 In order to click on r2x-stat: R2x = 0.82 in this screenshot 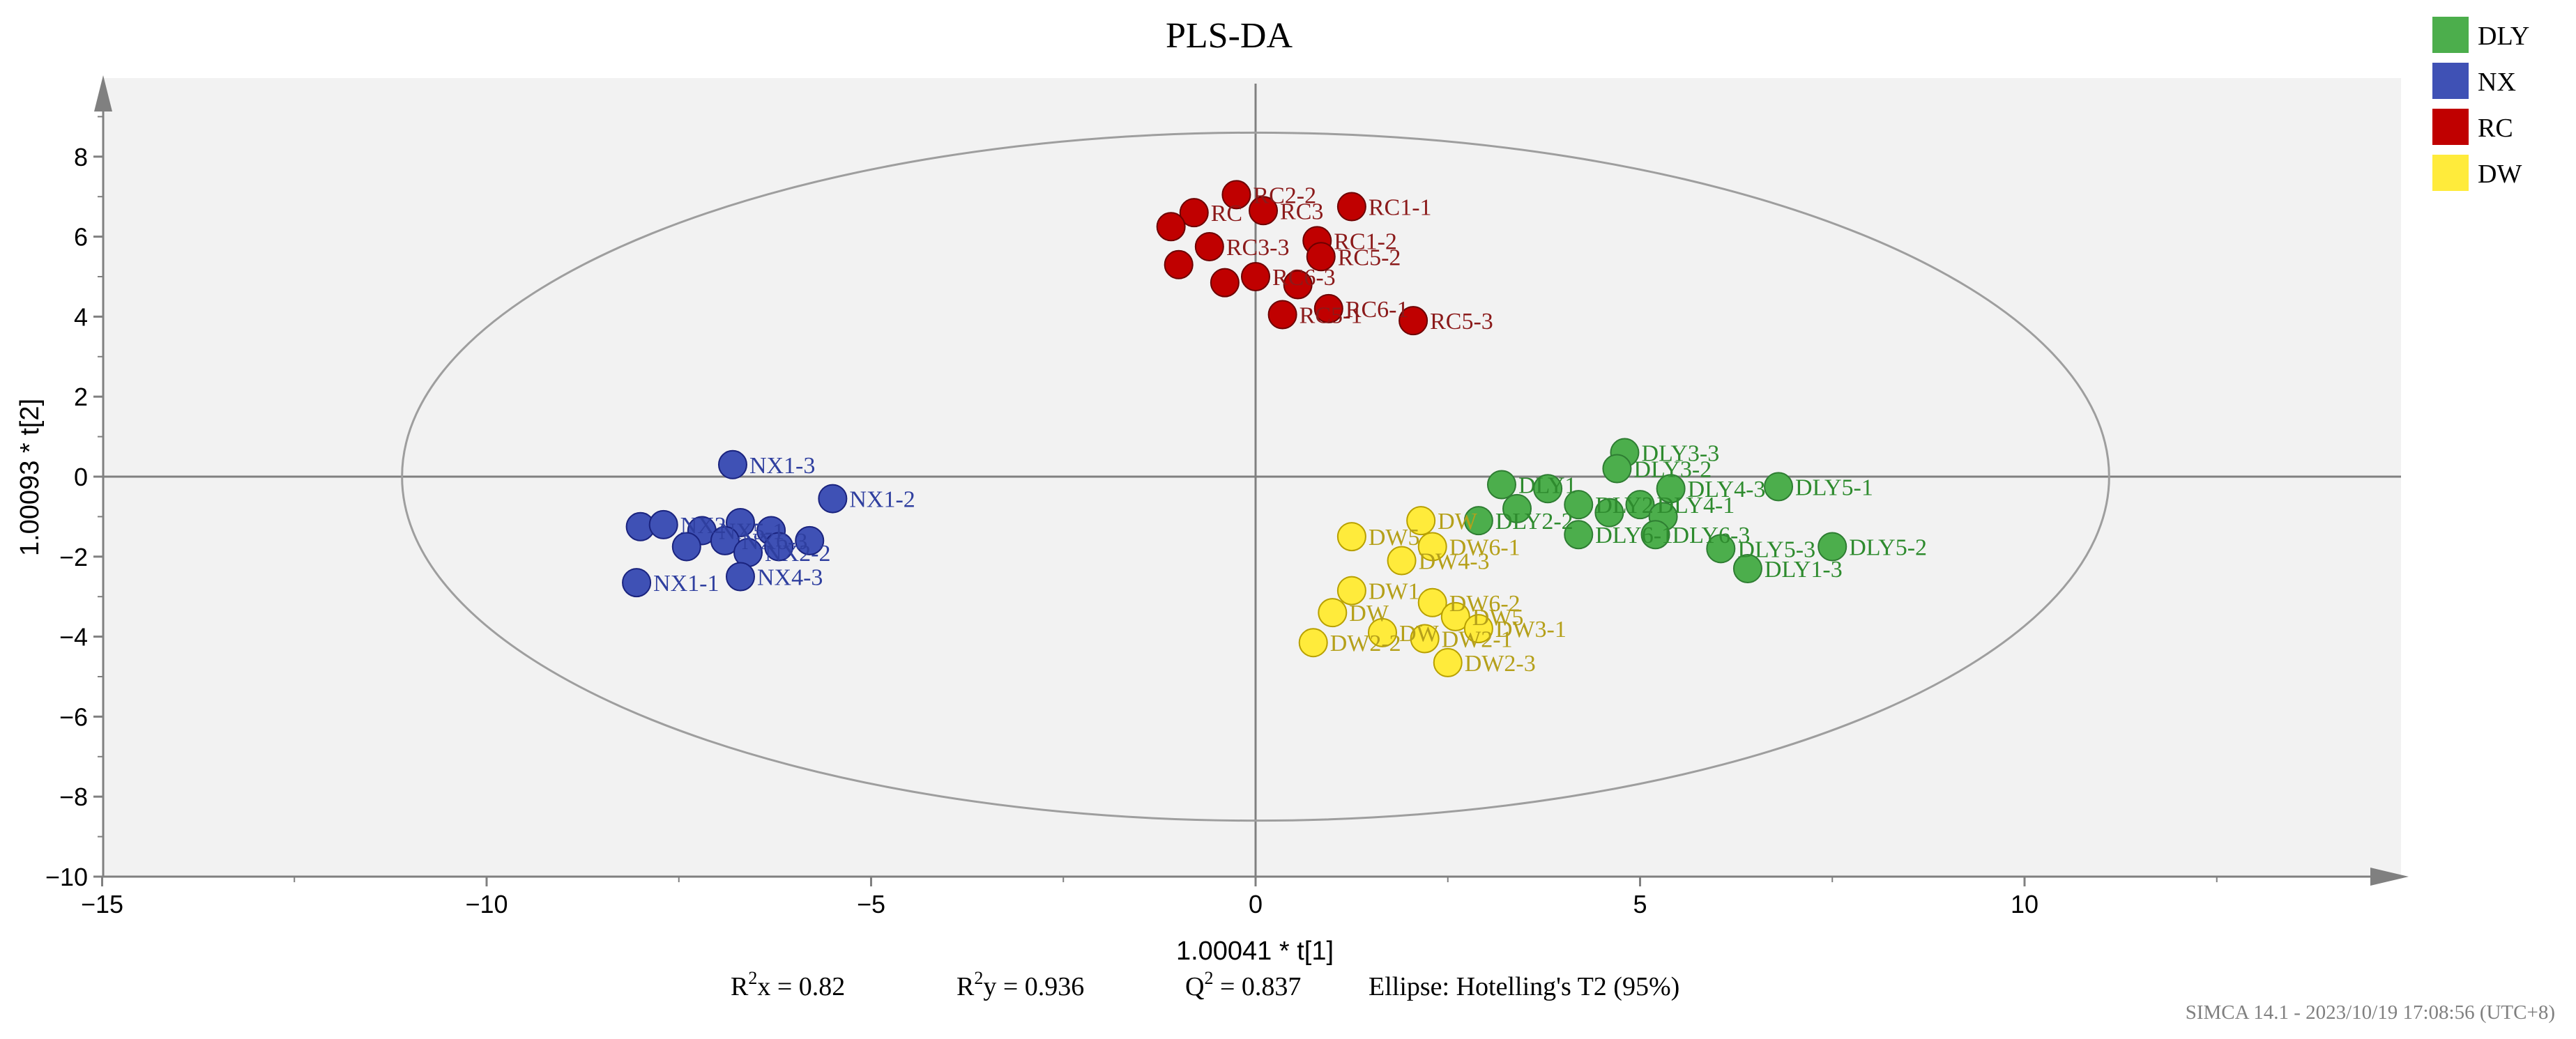, I will do `click(788, 984)`.